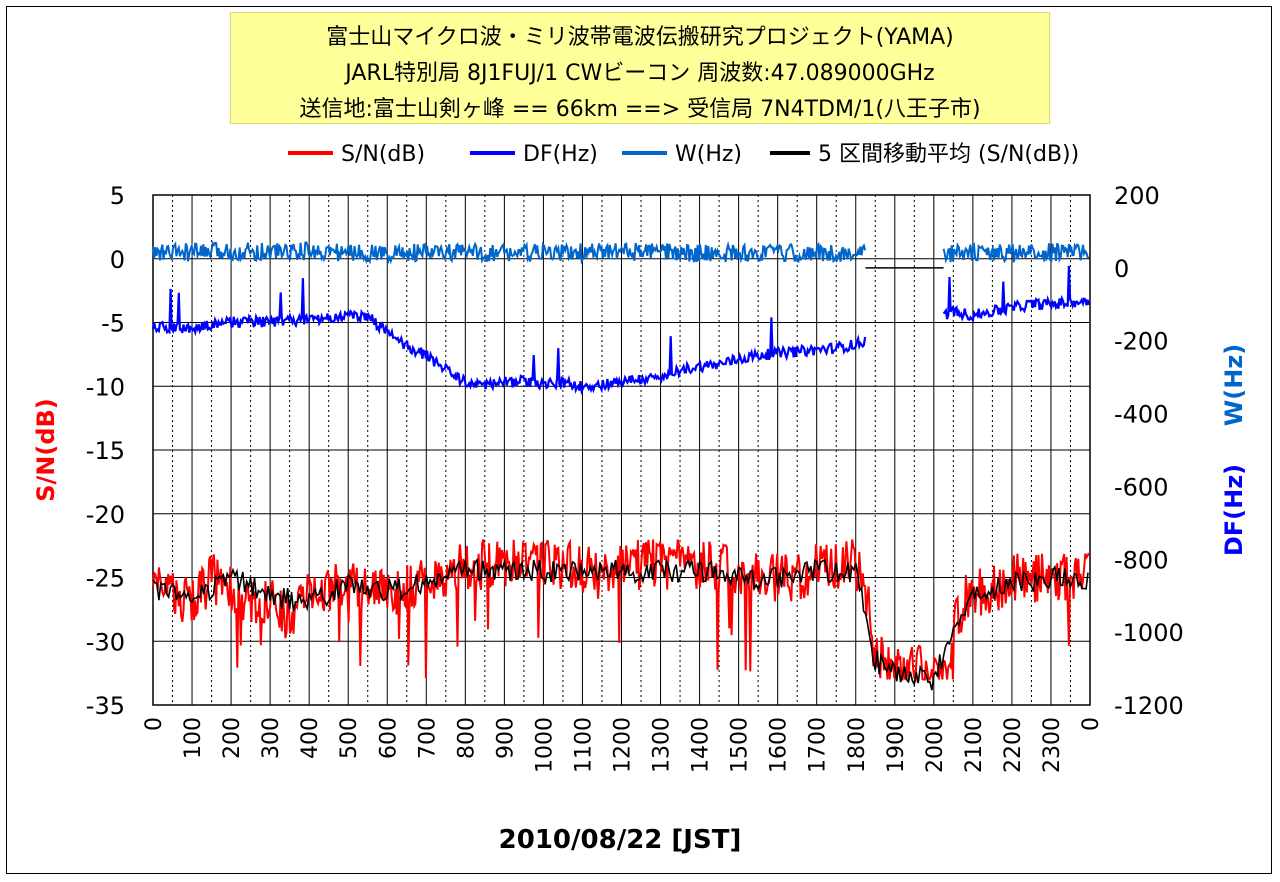 The width and height of the screenshot is (1280, 882). What do you see at coordinates (1013, 745) in the screenshot?
I see `x-tick-label: 2200` at bounding box center [1013, 745].